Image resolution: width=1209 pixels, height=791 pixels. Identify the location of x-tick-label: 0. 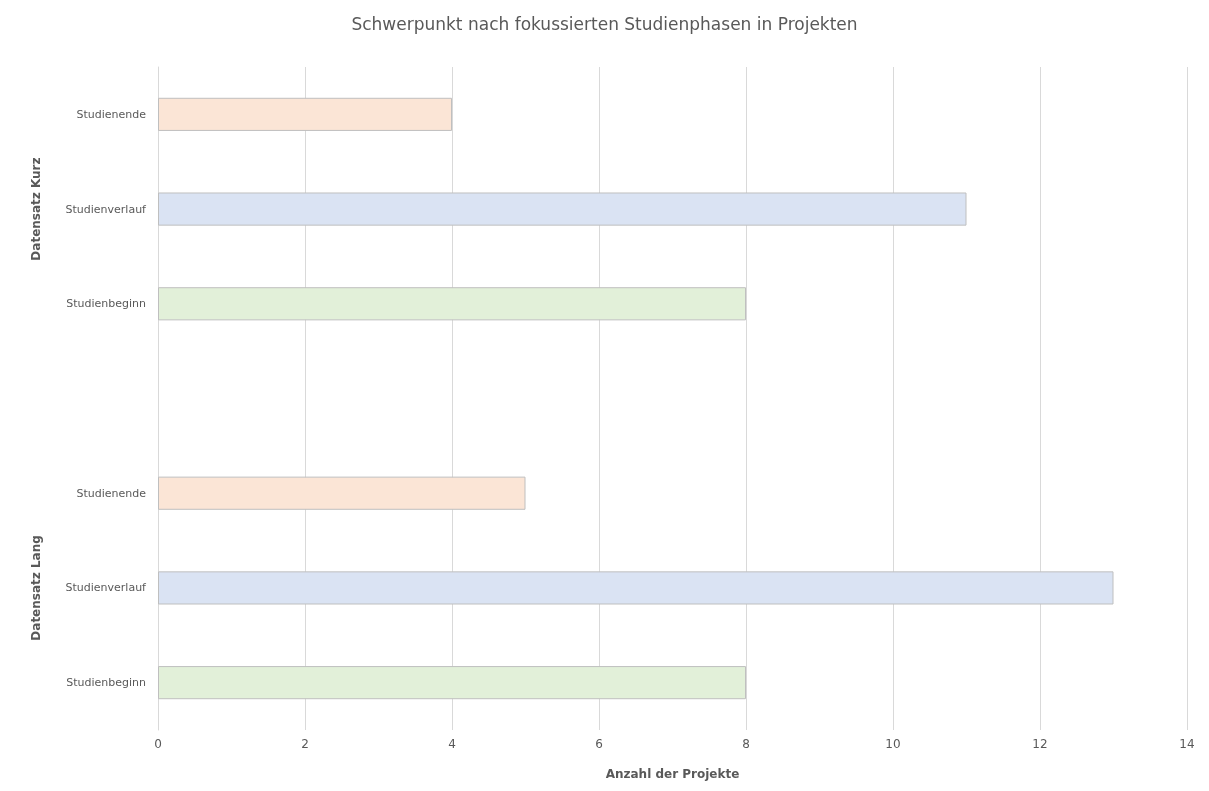
(158, 744).